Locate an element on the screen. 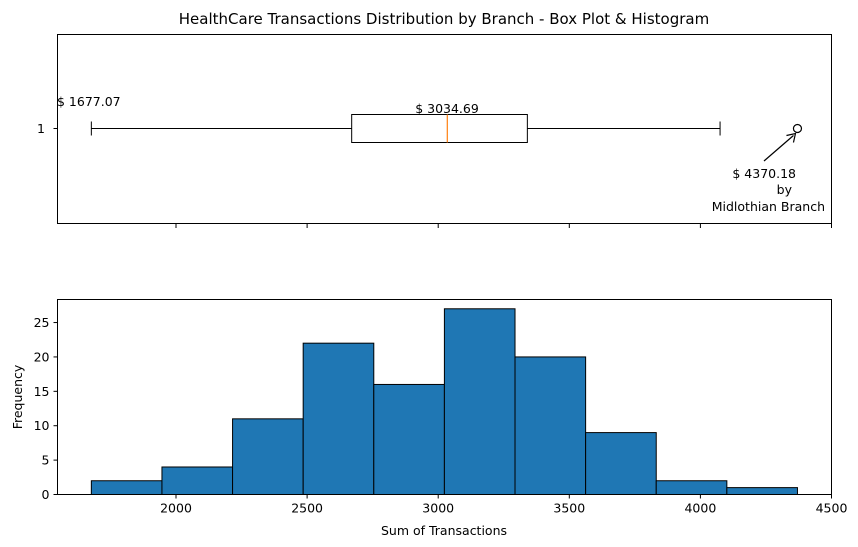 The image size is (858, 547). outlier-by-annotation: by is located at coordinates (785, 189).